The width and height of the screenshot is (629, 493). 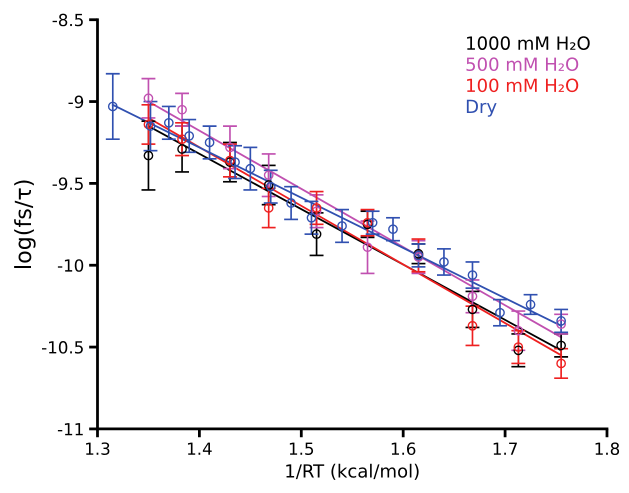 What do you see at coordinates (76, 102) in the screenshot?
I see `y-tick-label: -9` at bounding box center [76, 102].